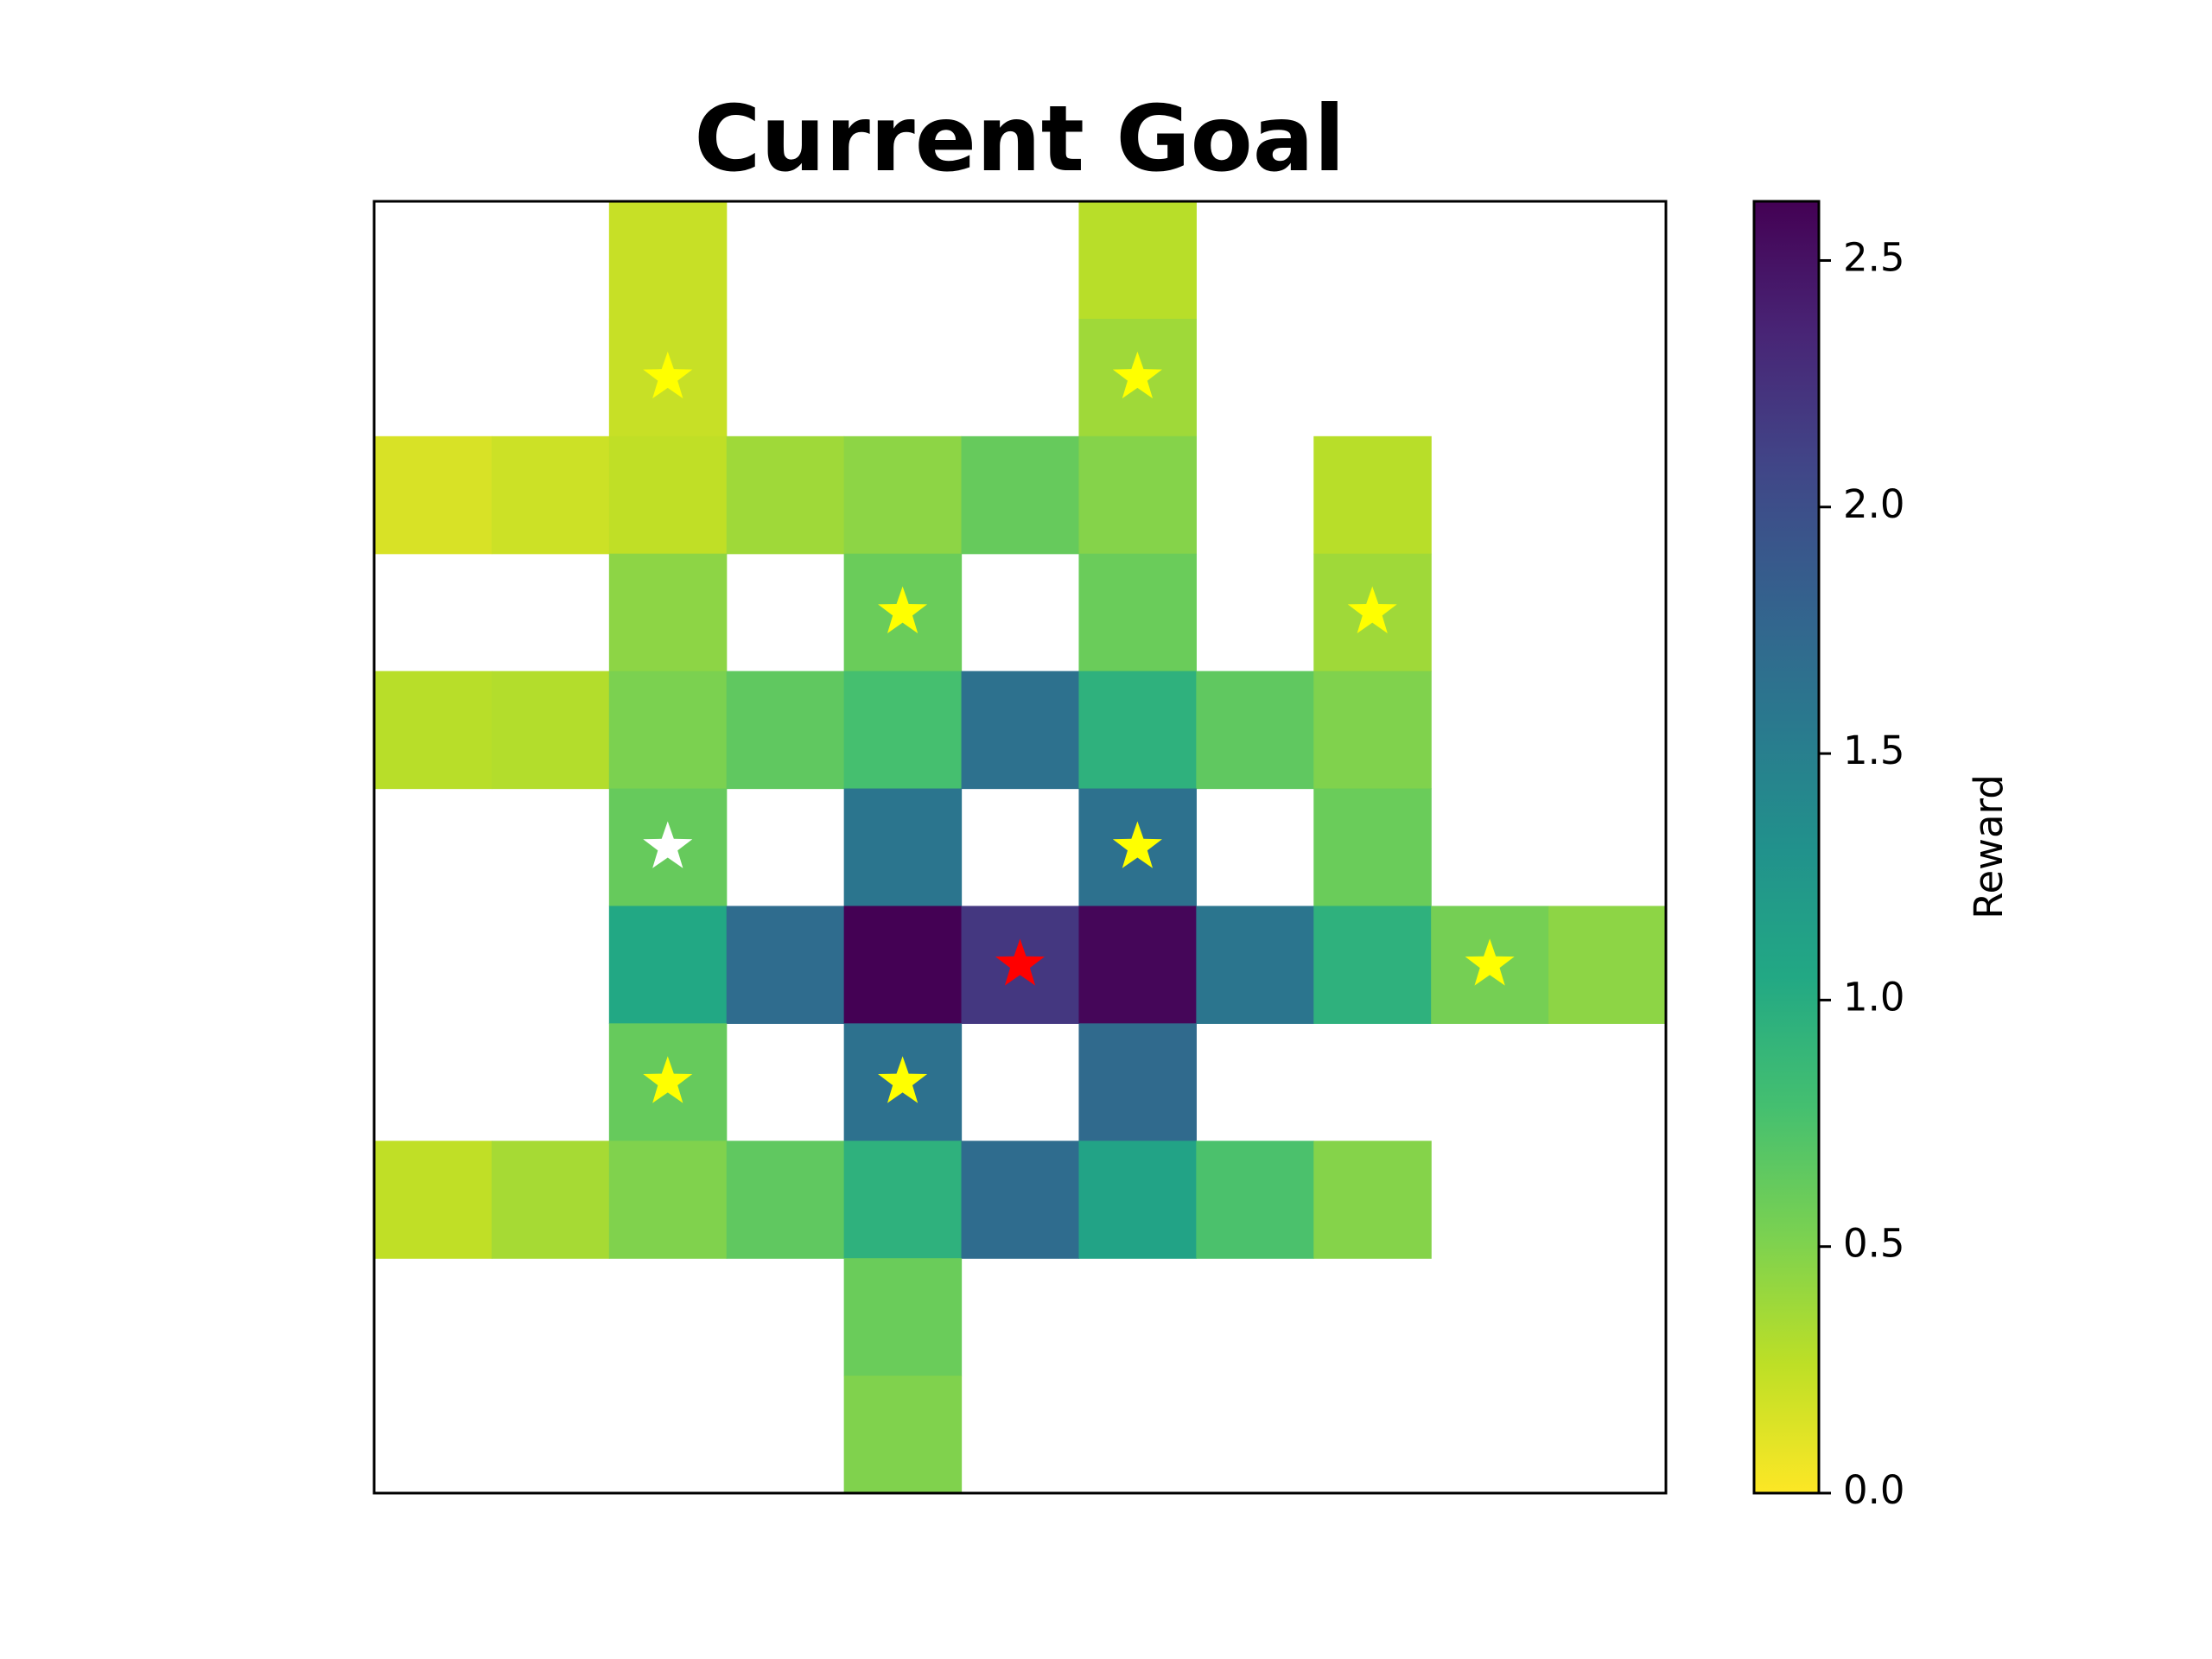  Describe the element at coordinates (1874, 997) in the screenshot. I see `colorbar-tick-label: 1.0` at that location.